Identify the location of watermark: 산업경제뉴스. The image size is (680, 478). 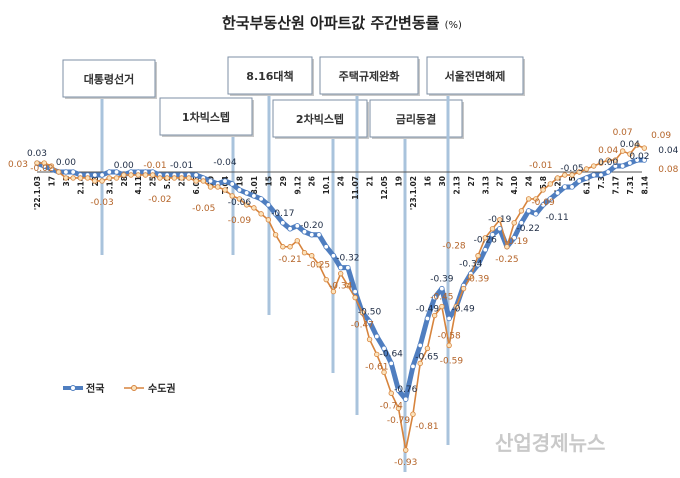
(550, 443).